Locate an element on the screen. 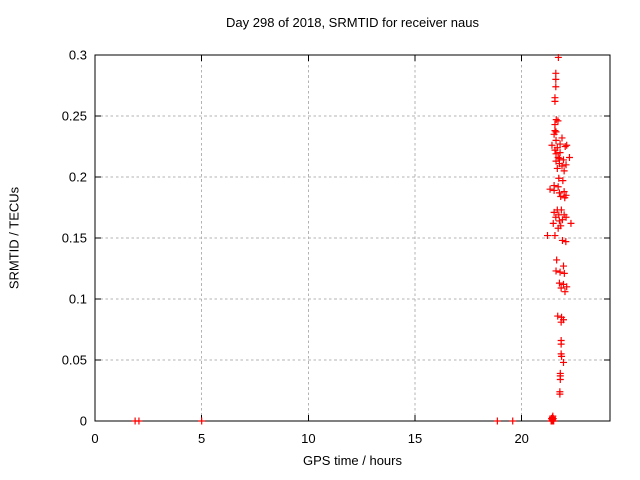  y-tick-label: 0.1 is located at coordinates (78, 299).